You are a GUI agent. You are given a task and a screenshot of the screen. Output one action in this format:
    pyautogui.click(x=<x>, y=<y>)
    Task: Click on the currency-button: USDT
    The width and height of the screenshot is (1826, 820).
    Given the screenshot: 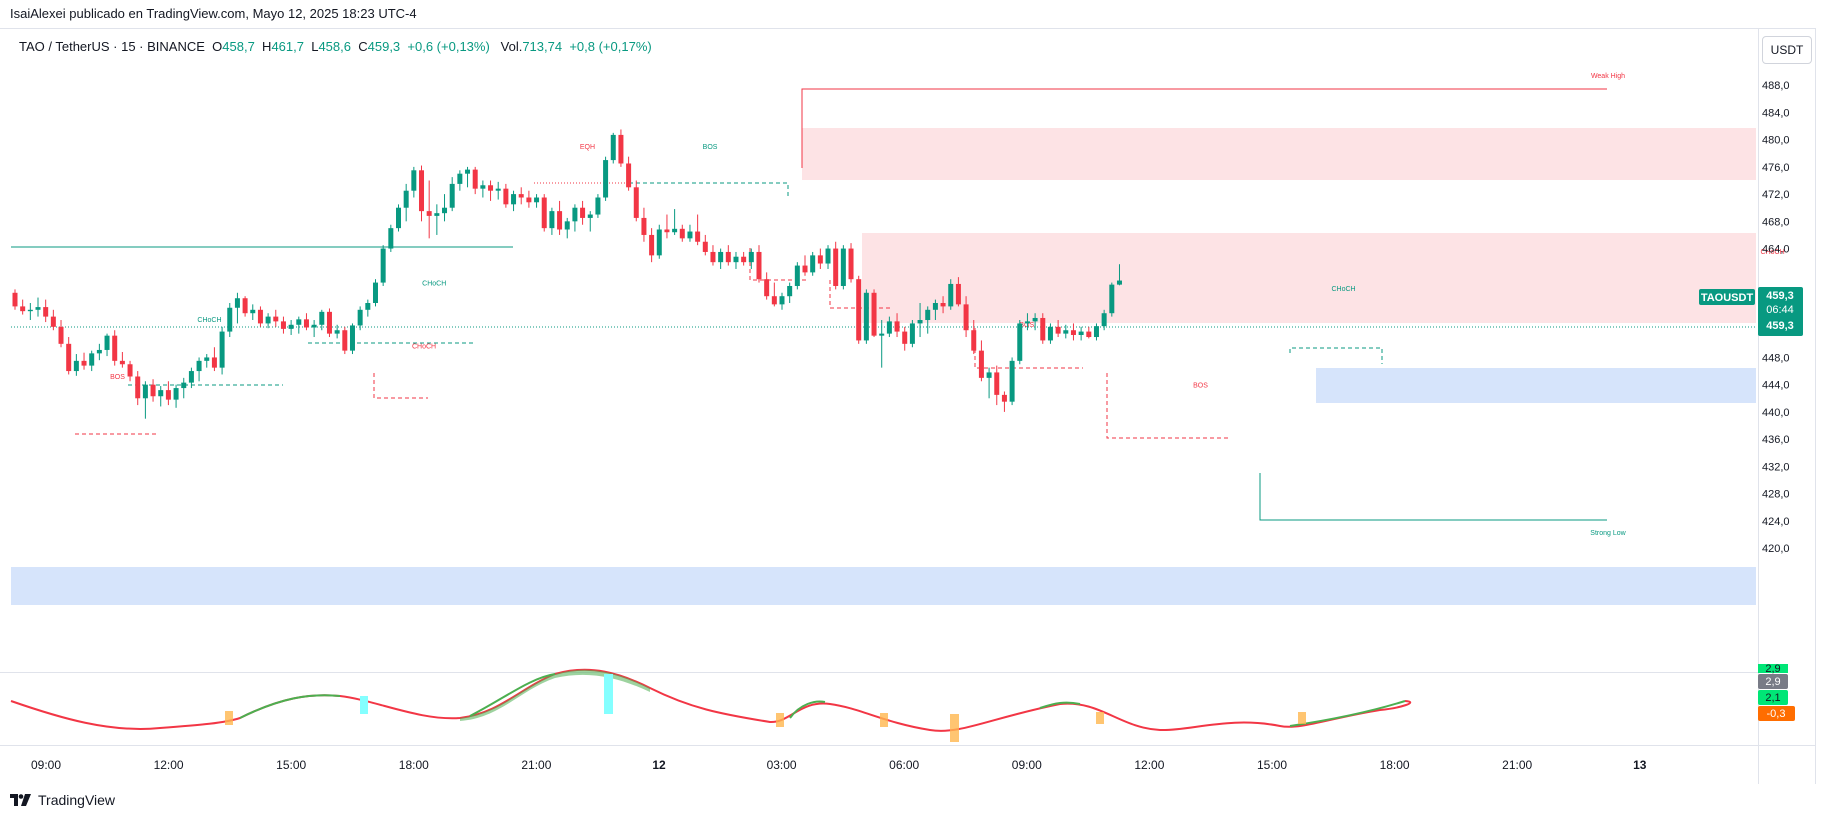 What is the action you would take?
    pyautogui.click(x=1787, y=50)
    